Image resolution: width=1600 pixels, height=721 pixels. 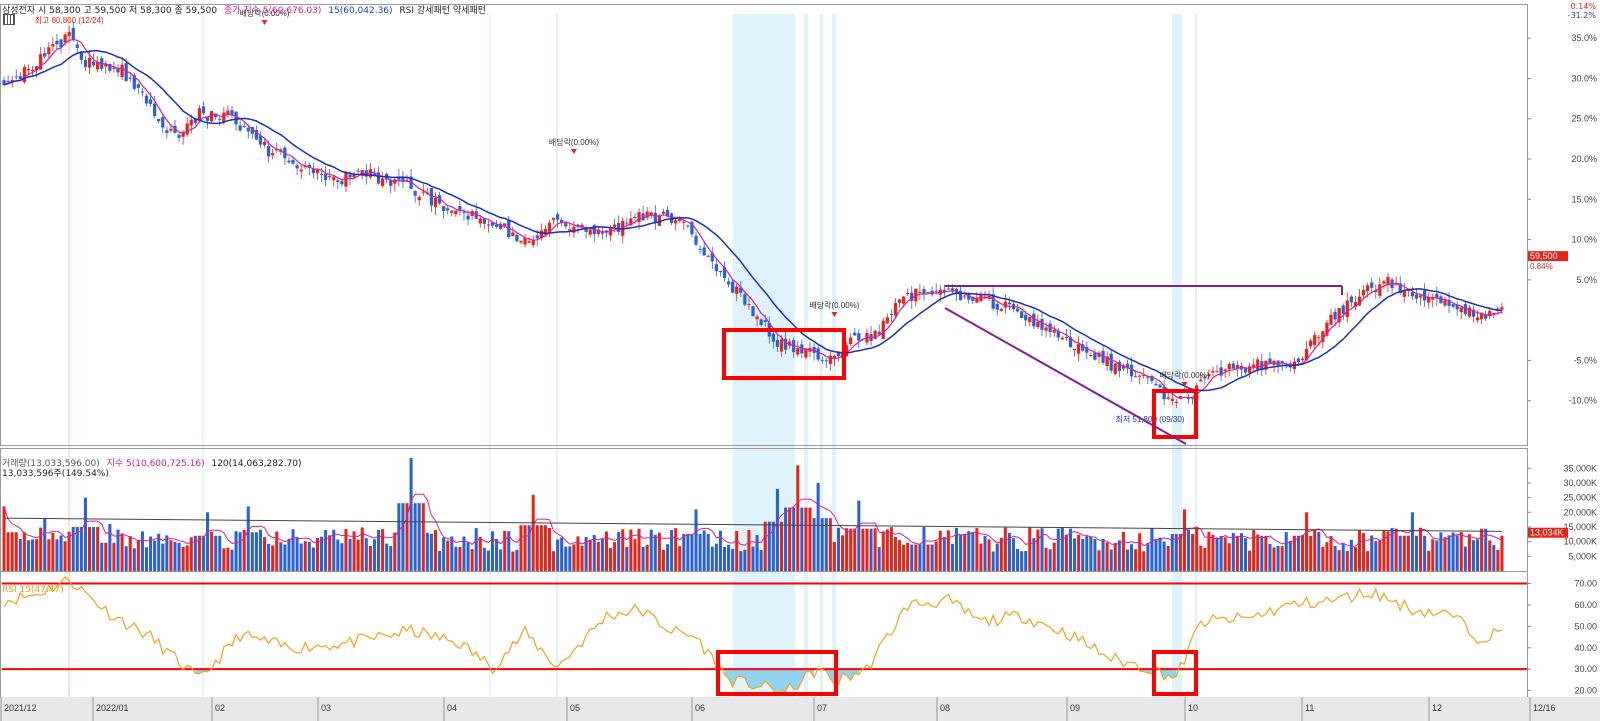 What do you see at coordinates (69, 20) in the screenshot?
I see `annotation-high: 최고 80,800 (12/24)` at bounding box center [69, 20].